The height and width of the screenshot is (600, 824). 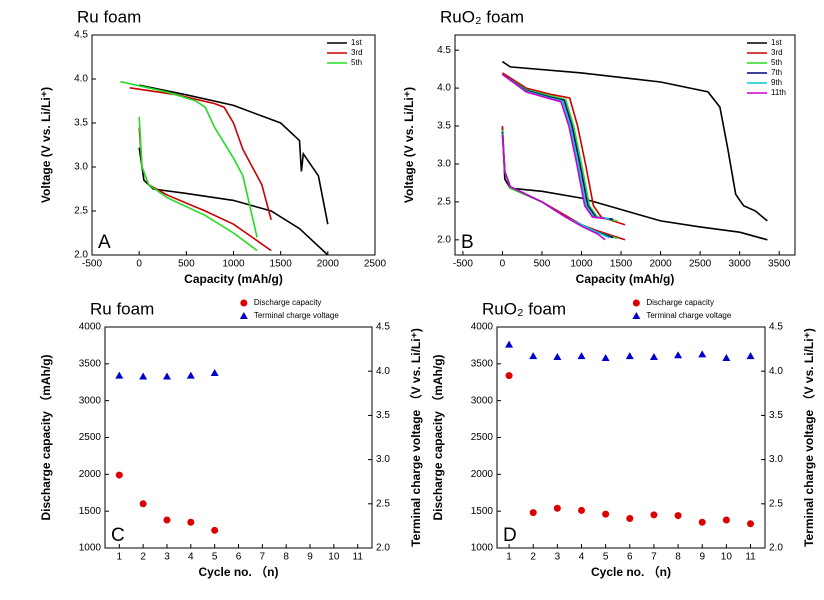 I want to click on legend-label: 7th, so click(x=776, y=72).